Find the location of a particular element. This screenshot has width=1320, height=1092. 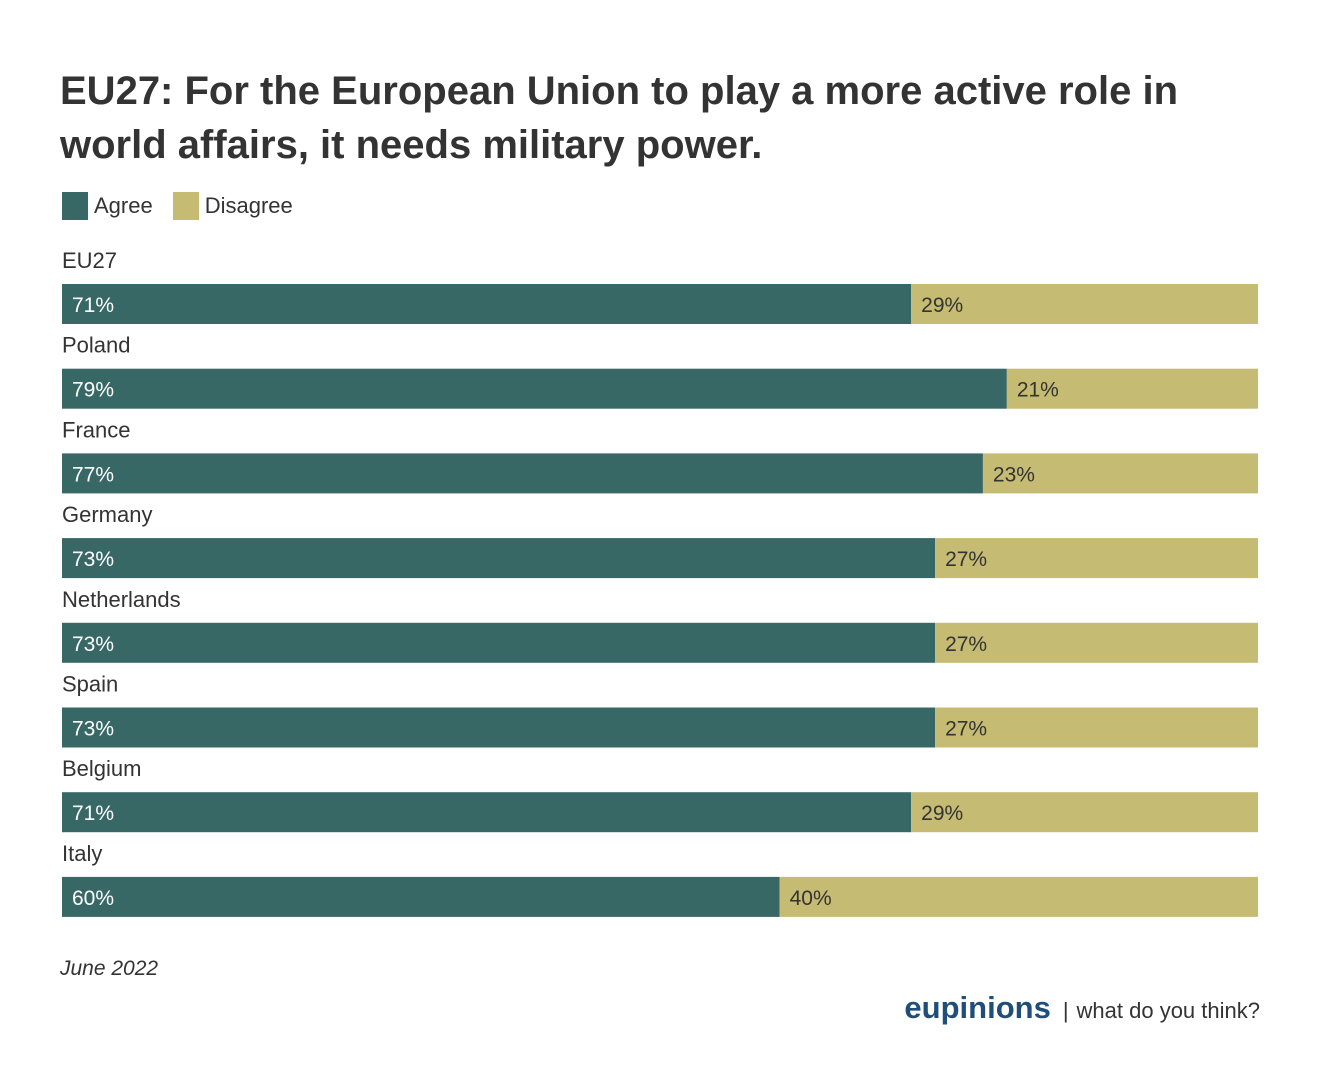

value-label-disagree-netherlands: 27% is located at coordinates (966, 644).